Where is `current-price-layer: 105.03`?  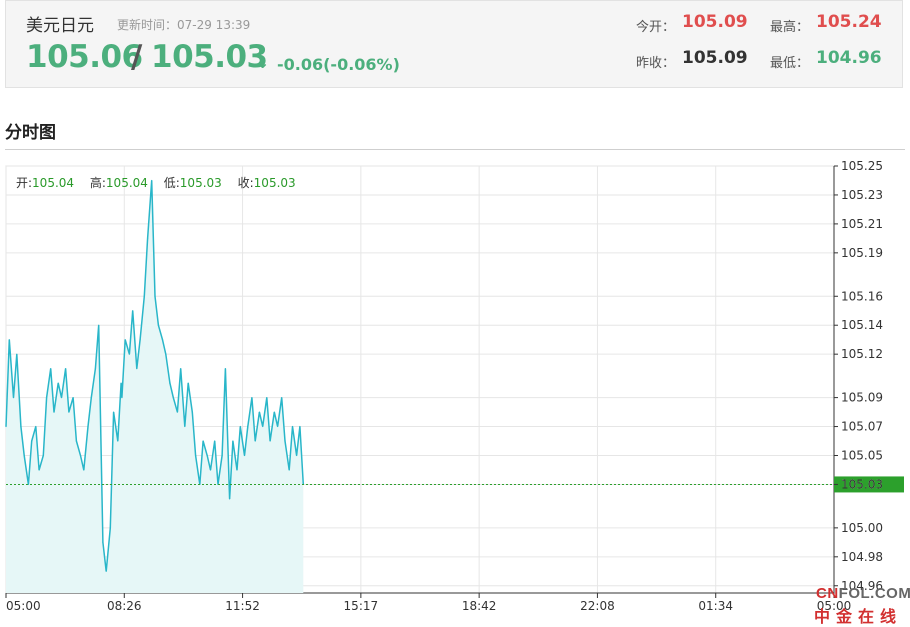
current-price-layer: 105.03 is located at coordinates (455, 484).